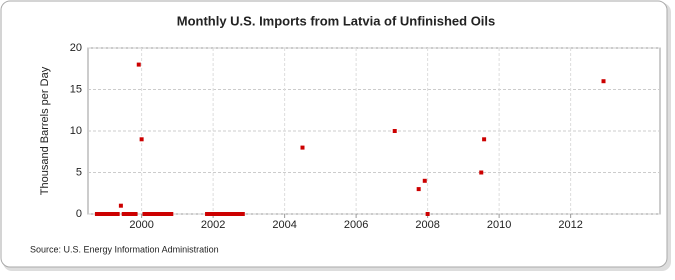 The height and width of the screenshot is (280, 675). I want to click on x-tick-label: 2008, so click(427, 225).